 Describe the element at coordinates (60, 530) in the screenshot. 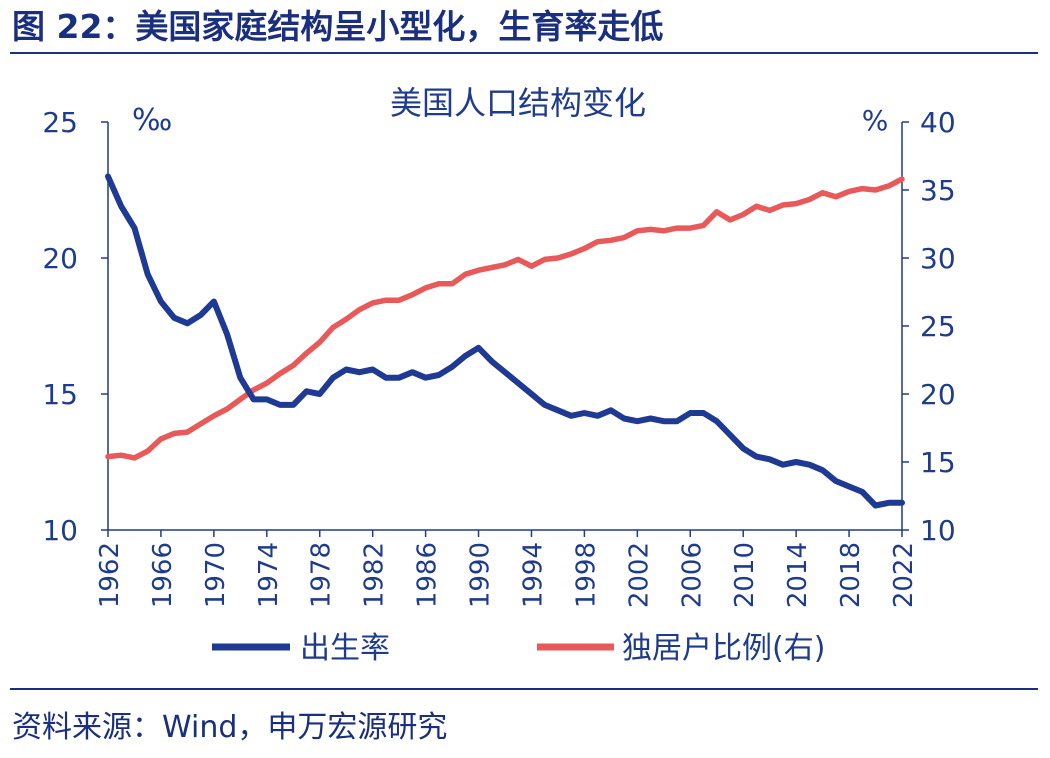

I see `left-tick-label: 10` at that location.